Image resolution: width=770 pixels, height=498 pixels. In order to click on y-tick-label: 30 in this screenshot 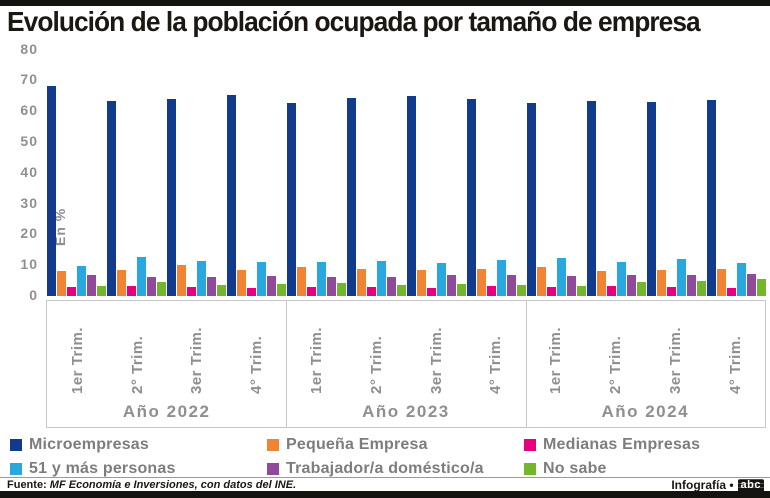, I will do `click(29, 202)`.